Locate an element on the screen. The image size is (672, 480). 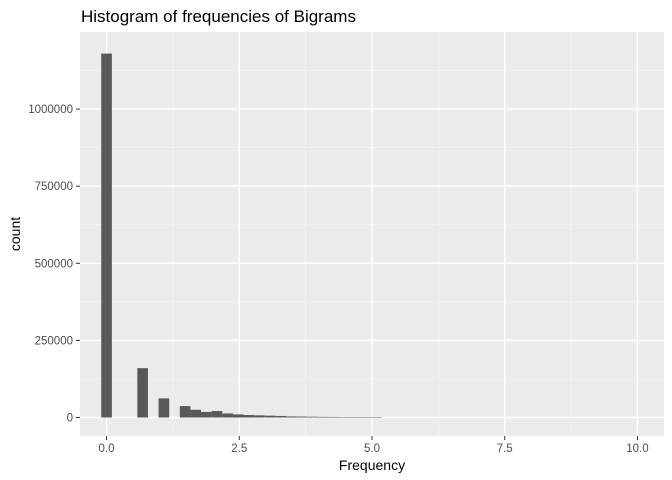
y-tick-label: 500000 is located at coordinates (54, 264).